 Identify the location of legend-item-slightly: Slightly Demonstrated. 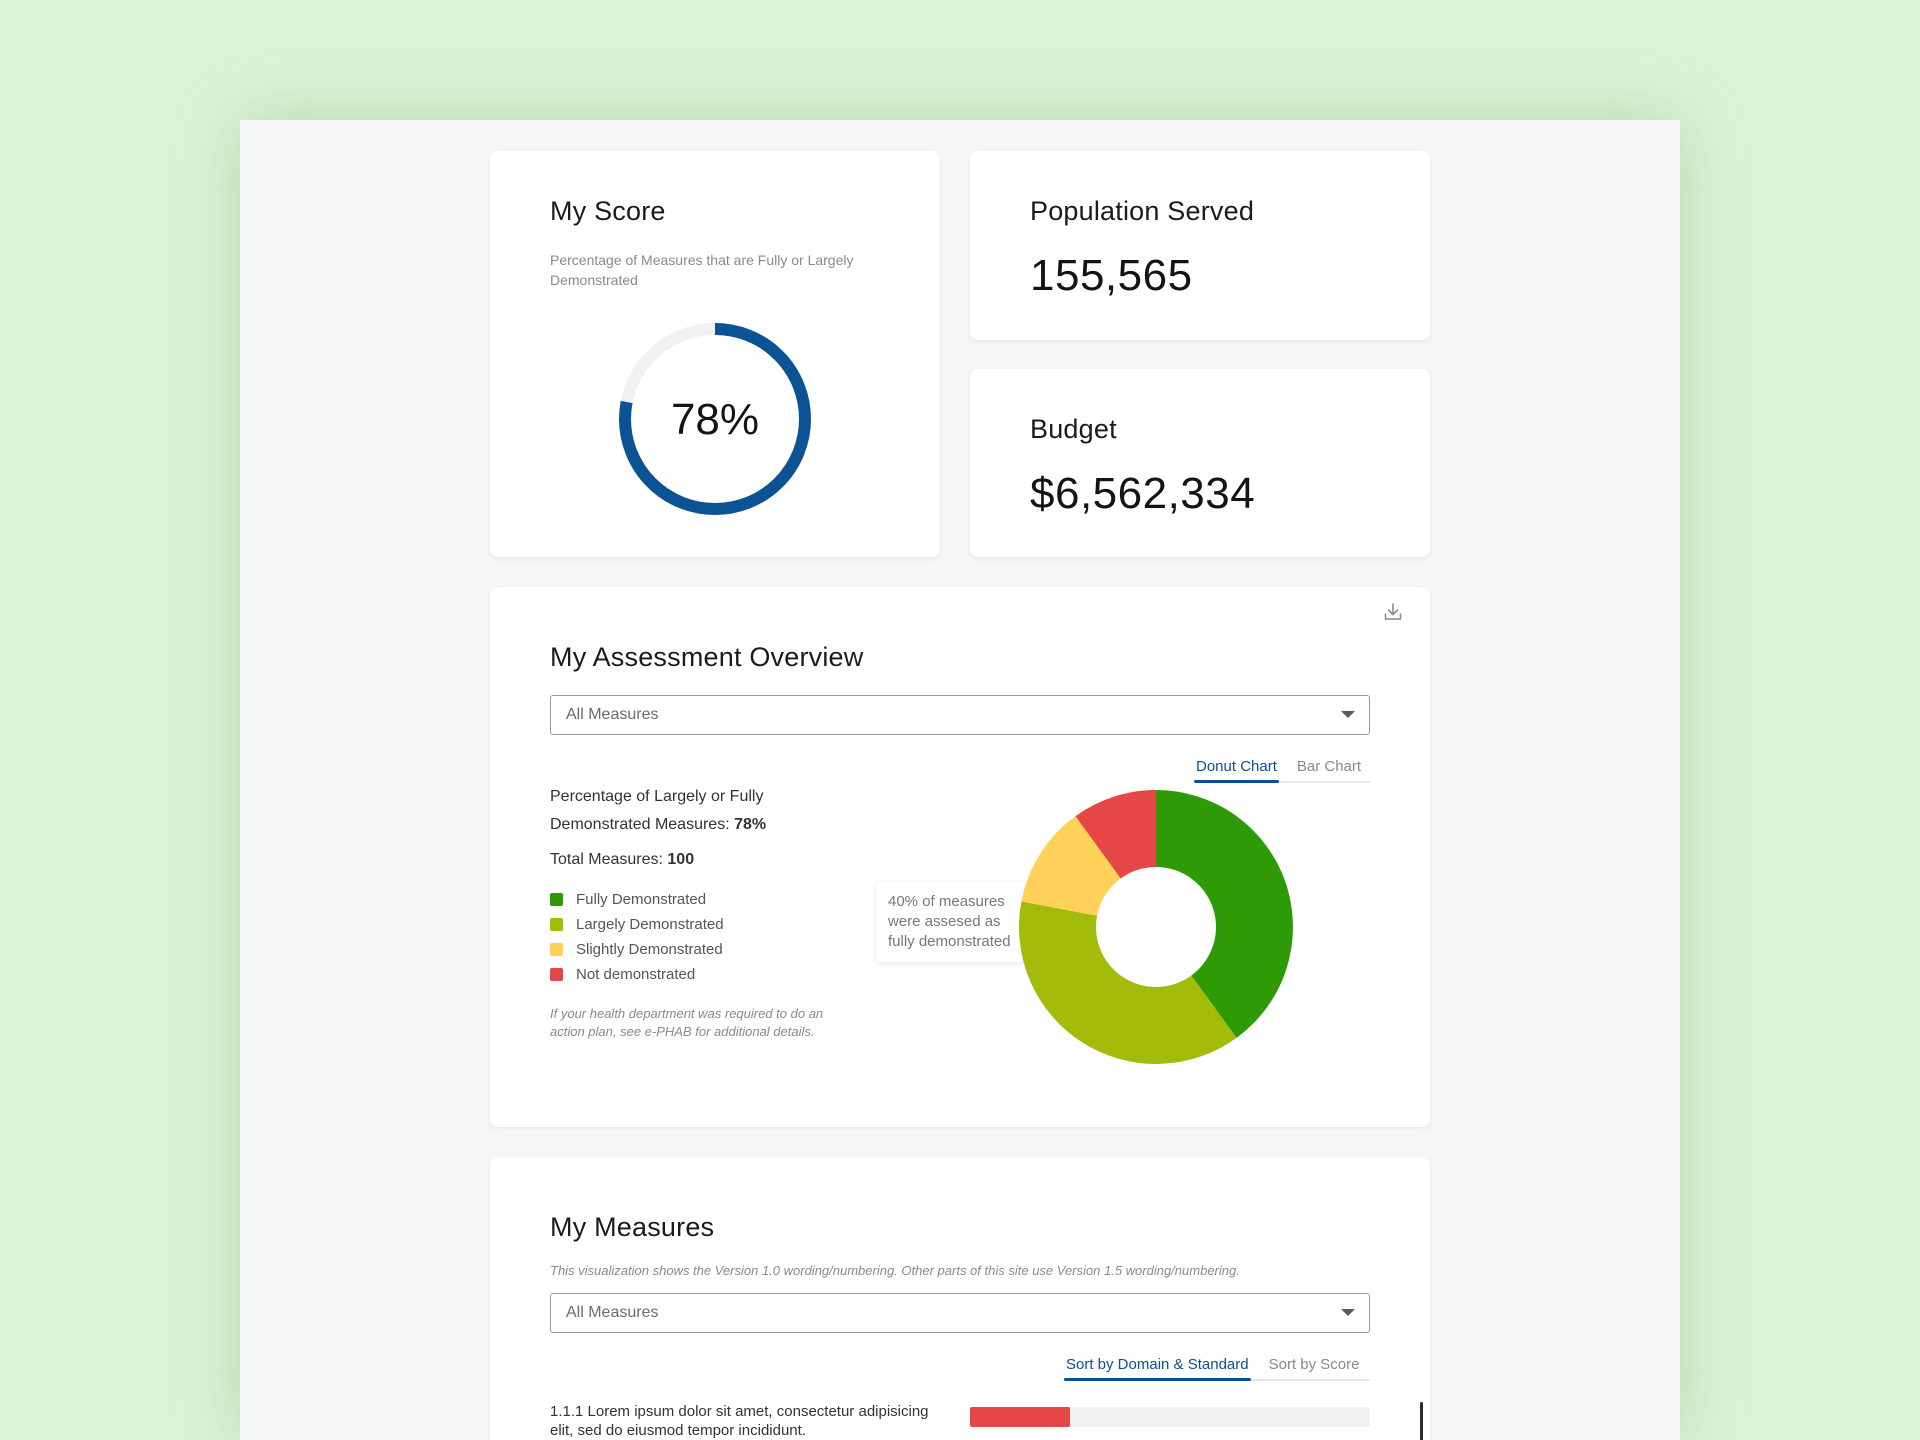
(637, 949).